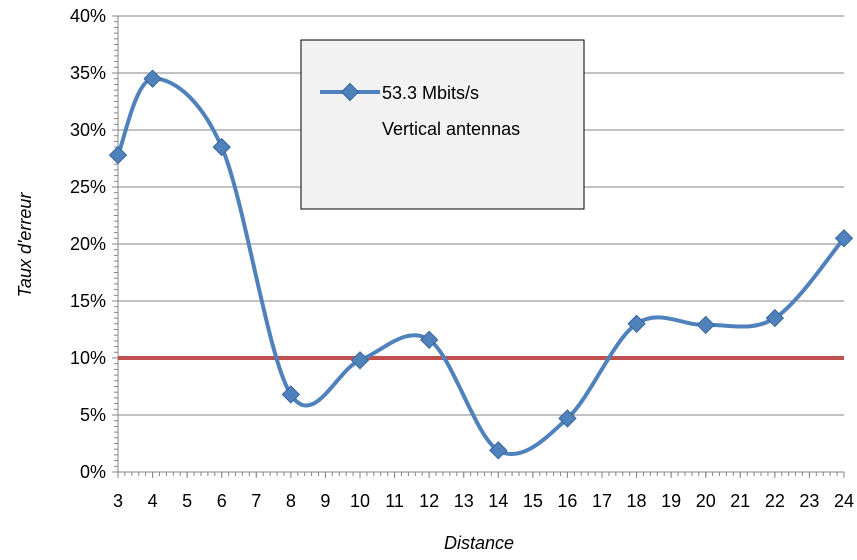  What do you see at coordinates (671, 501) in the screenshot?
I see `x-tick-label: 19` at bounding box center [671, 501].